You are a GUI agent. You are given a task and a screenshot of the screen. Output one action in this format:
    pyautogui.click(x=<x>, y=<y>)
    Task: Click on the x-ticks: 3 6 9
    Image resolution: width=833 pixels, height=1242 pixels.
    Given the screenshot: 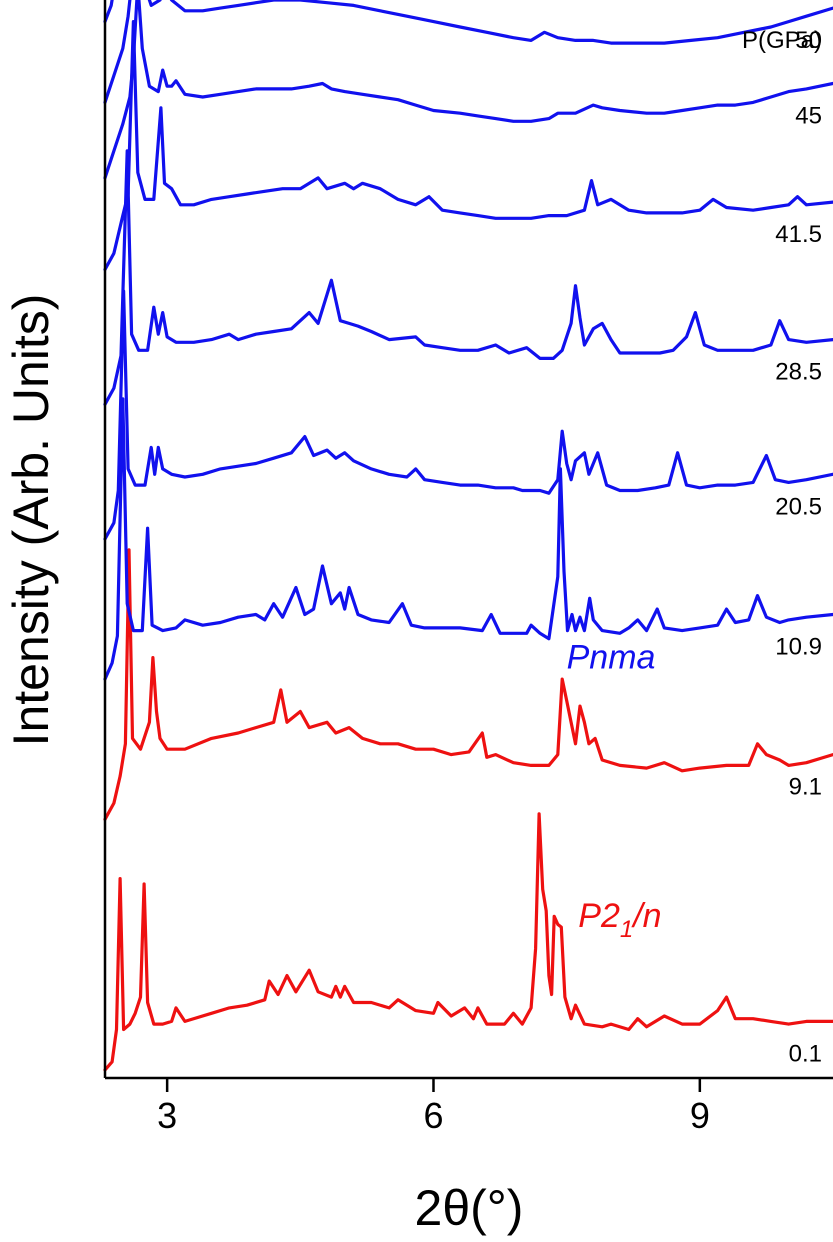 What is the action you would take?
    pyautogui.click(x=433, y=1107)
    